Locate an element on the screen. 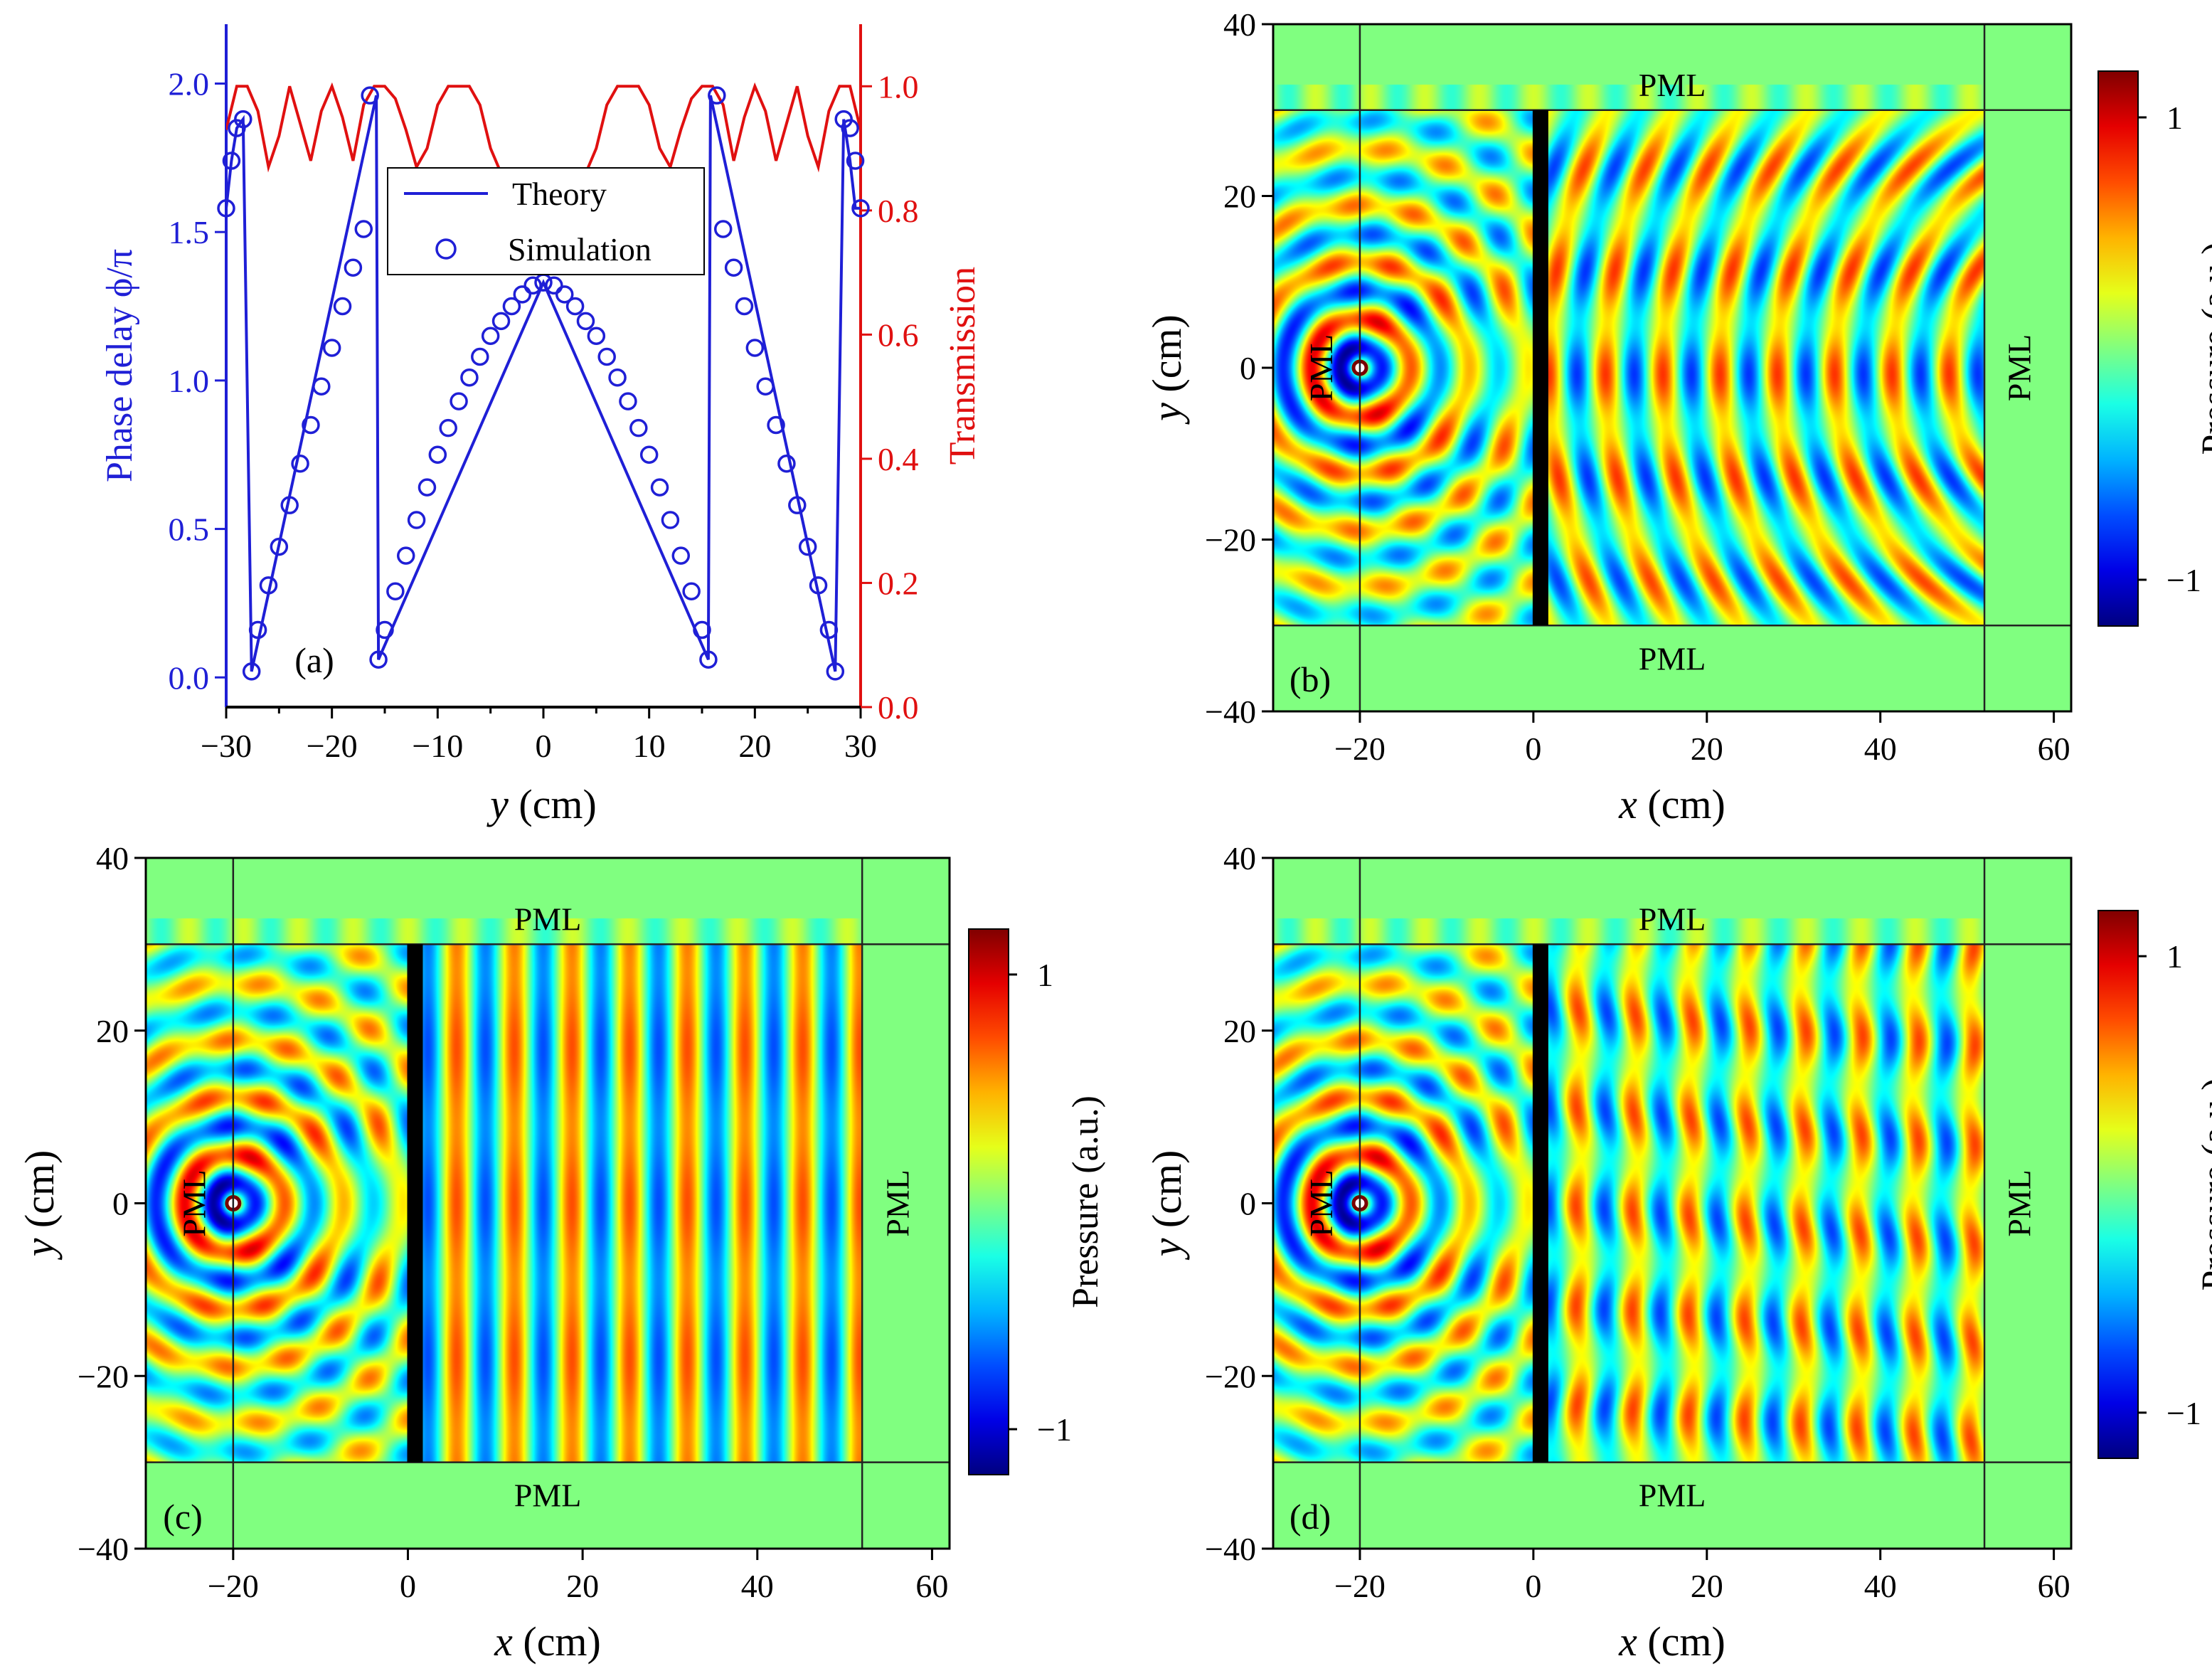 The width and height of the screenshot is (2212, 1671). x-axis-label-a-var: y is located at coordinates (497, 804).